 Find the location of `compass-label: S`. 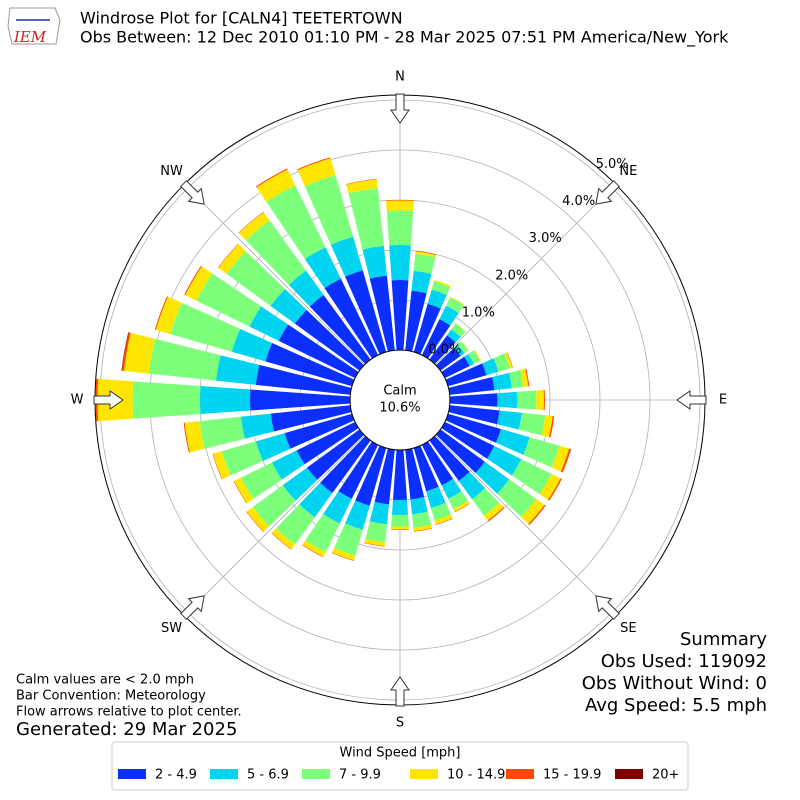

compass-label: S is located at coordinates (400, 723).